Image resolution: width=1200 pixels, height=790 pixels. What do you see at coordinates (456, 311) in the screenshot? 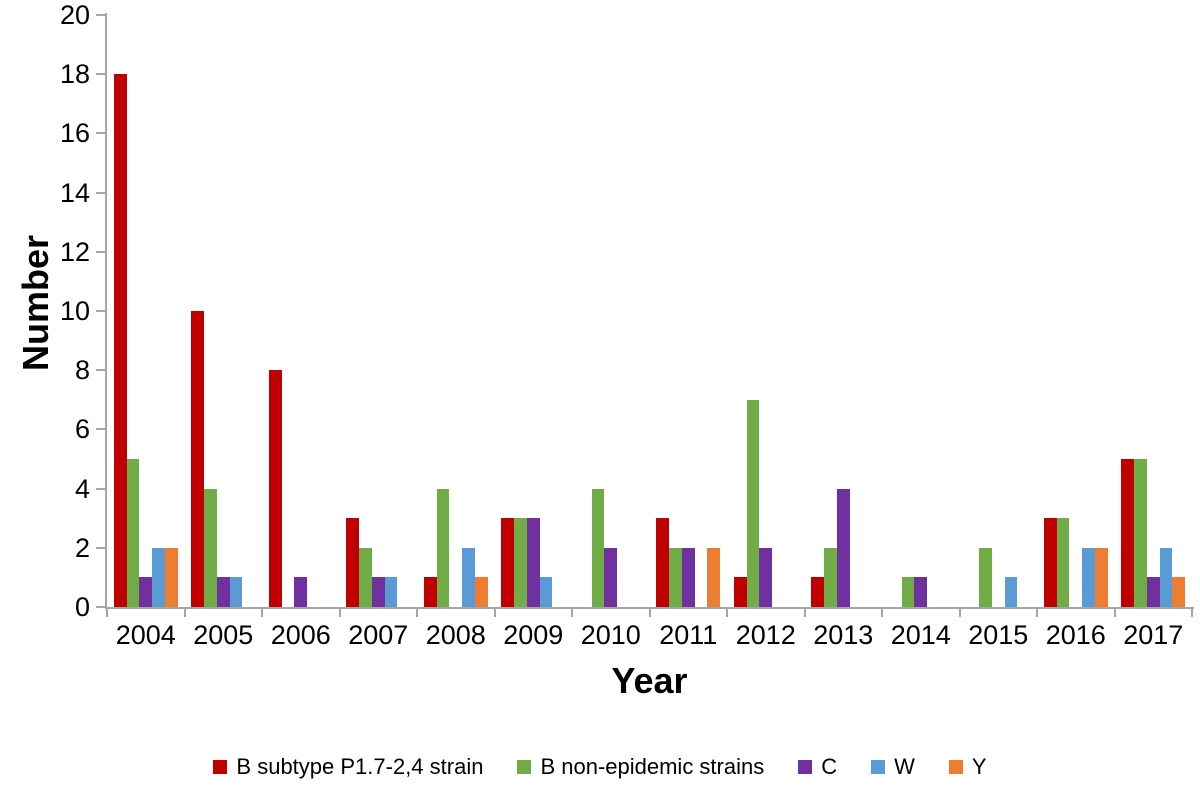
I see `bar-group-2008` at bounding box center [456, 311].